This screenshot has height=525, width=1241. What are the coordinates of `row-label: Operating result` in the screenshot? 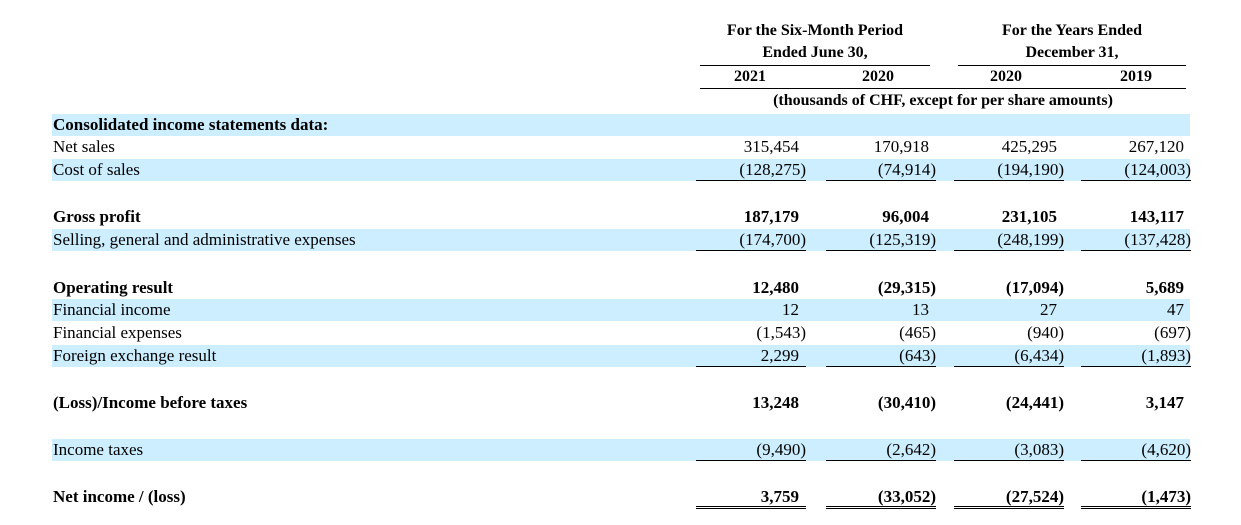 It's located at (113, 287).